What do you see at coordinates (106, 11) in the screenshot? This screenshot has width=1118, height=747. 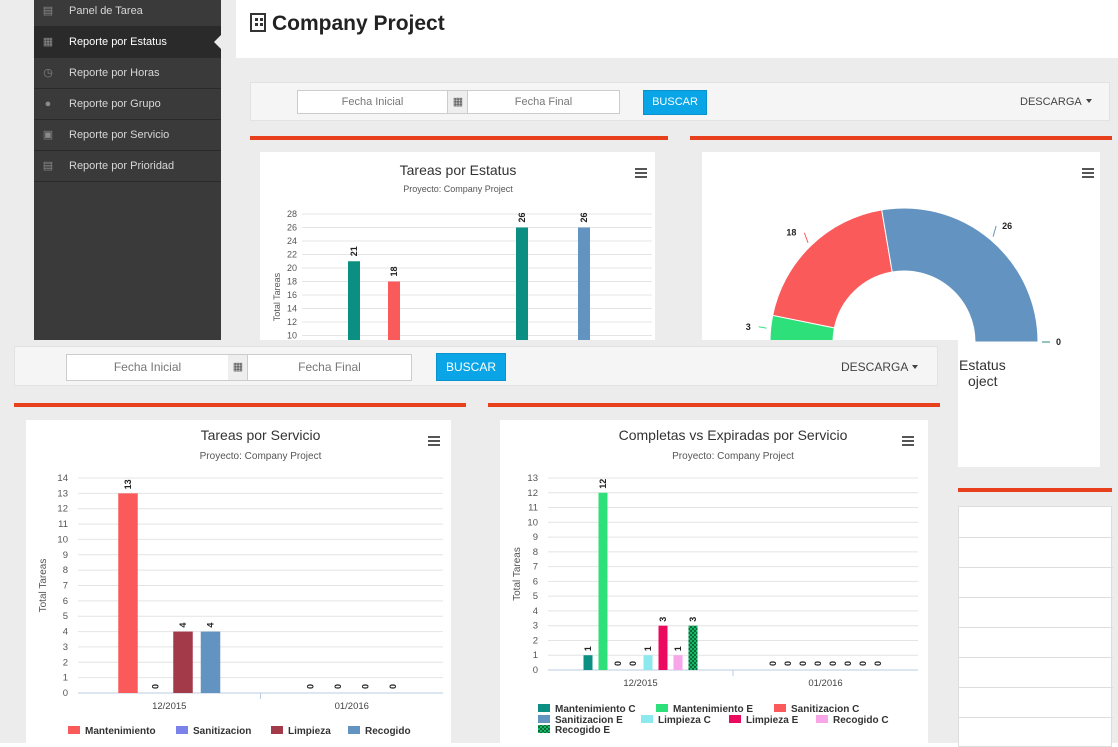 I see `sidebar-item-label: Panel de Tarea` at bounding box center [106, 11].